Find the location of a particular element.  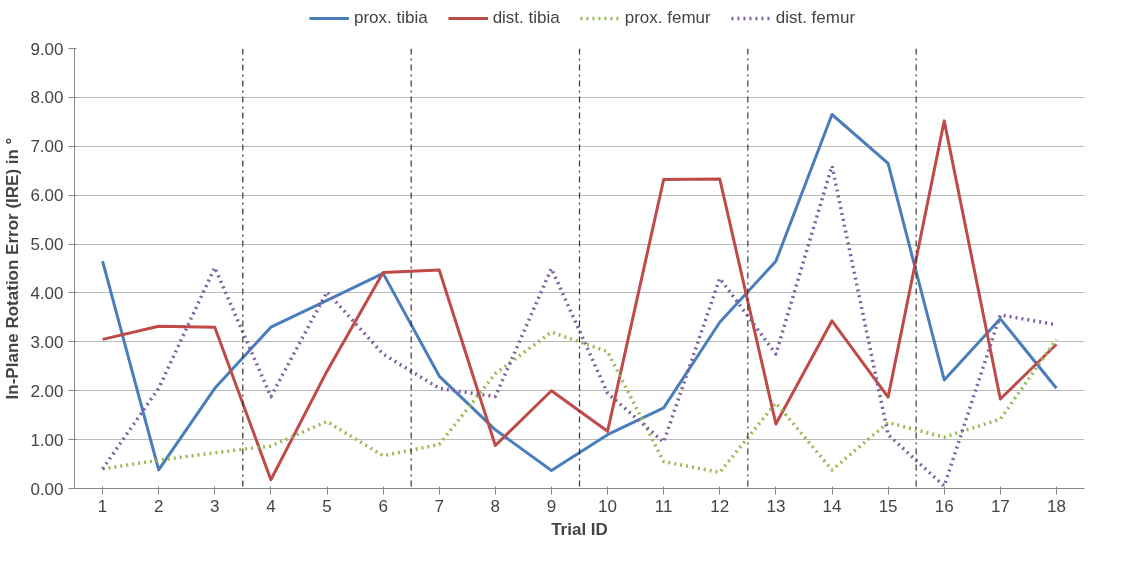

y-axis-title: In-Plane Rotation Error (IRE) in ° is located at coordinates (13, 268).